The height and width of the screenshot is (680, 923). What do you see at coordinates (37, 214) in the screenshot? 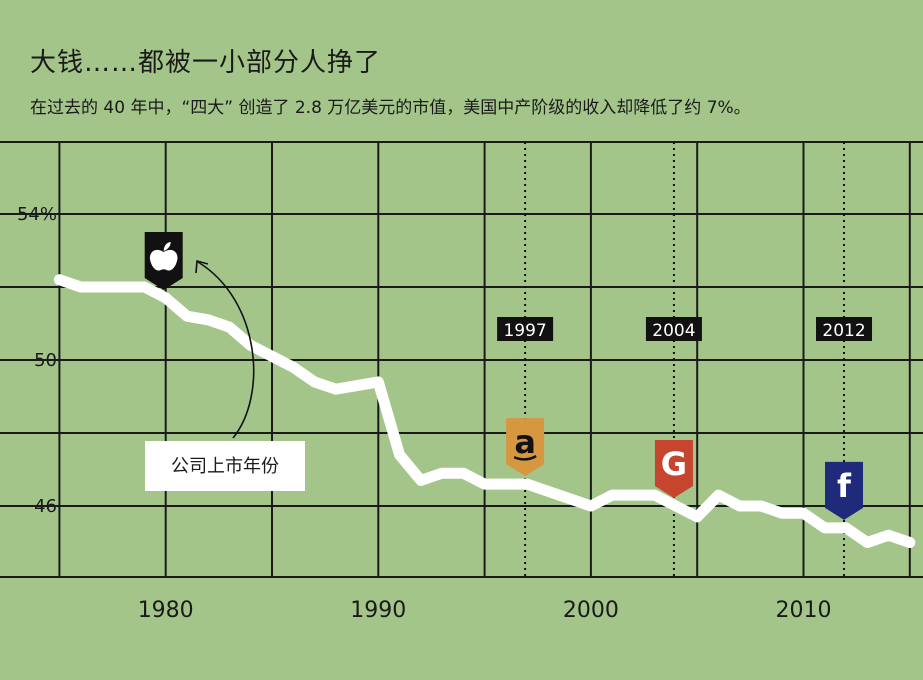
I see `y-tick-label: 54%` at bounding box center [37, 214].